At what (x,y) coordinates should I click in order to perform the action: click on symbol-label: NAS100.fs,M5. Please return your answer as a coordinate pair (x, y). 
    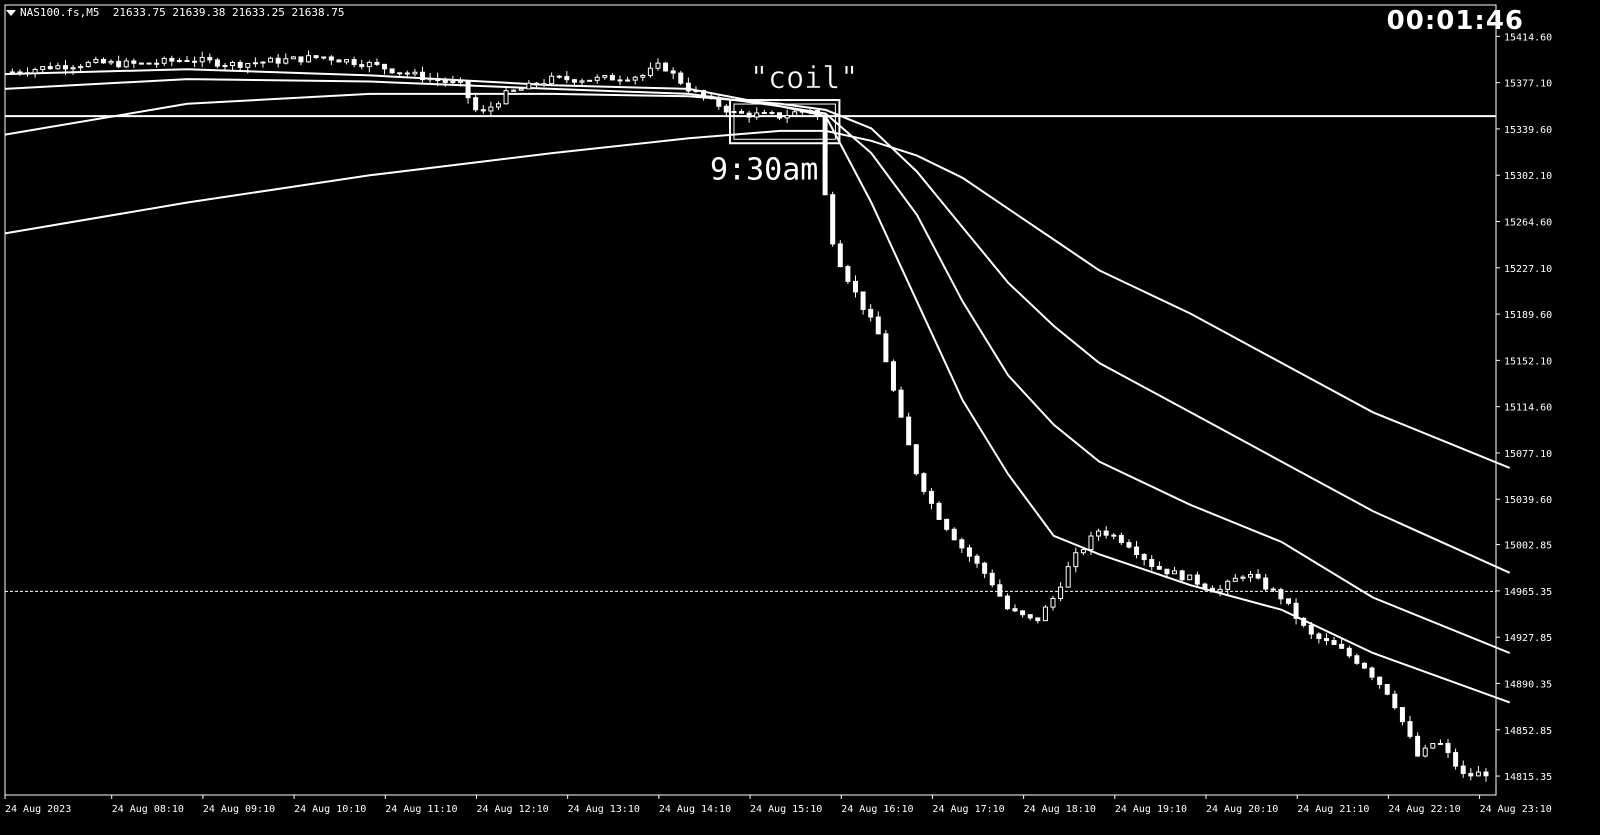
    Looking at the image, I should click on (60, 12).